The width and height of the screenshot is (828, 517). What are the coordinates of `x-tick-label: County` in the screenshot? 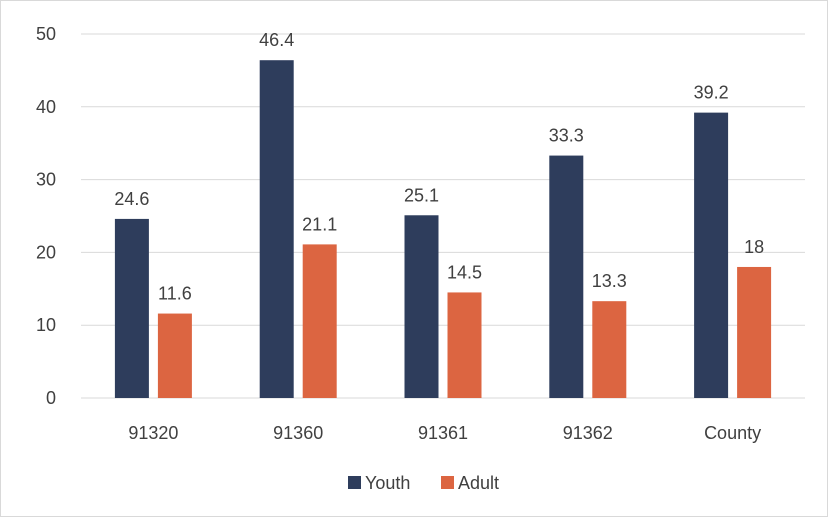 It's located at (732, 433).